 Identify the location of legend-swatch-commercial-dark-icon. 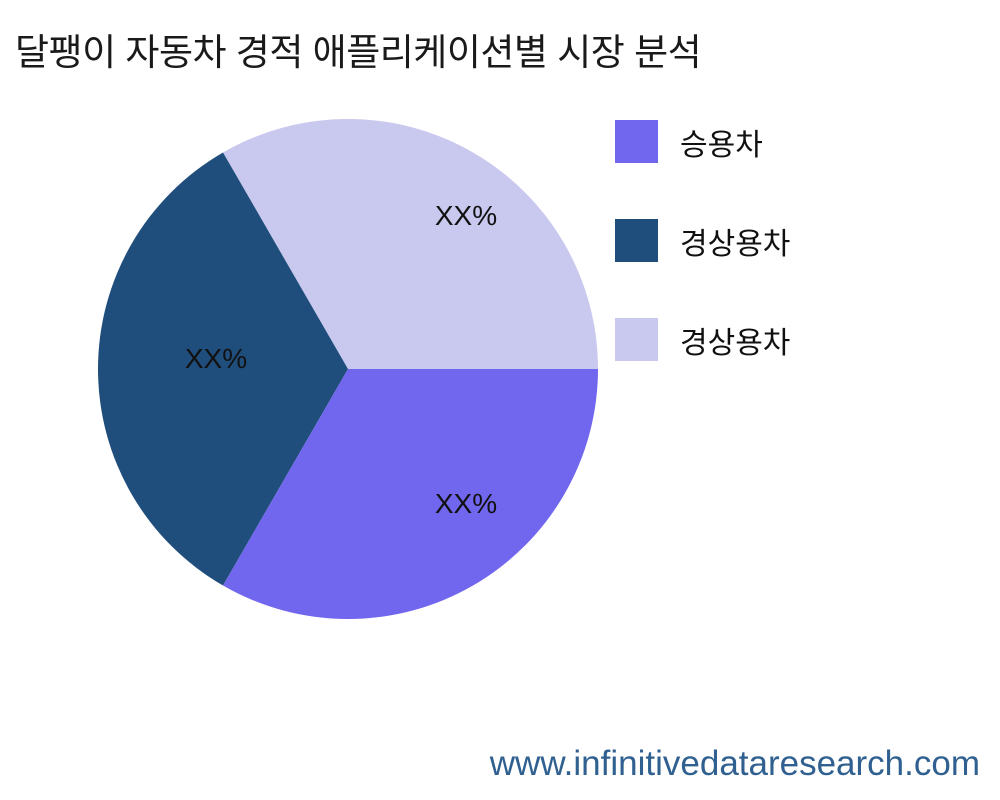
(636, 240).